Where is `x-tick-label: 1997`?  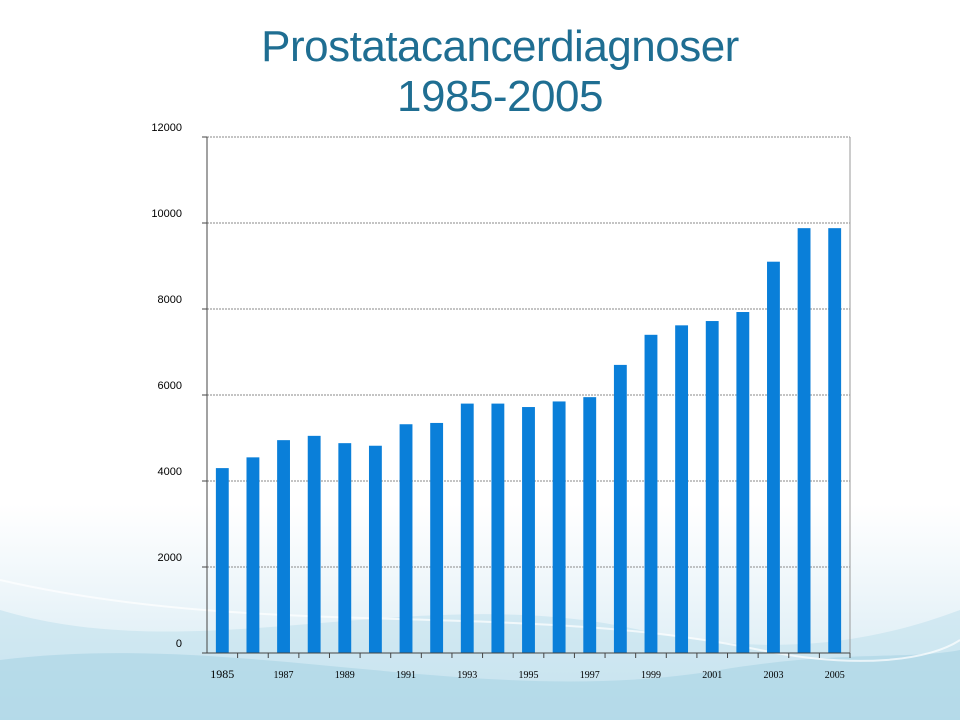 x-tick-label: 1997 is located at coordinates (590, 675).